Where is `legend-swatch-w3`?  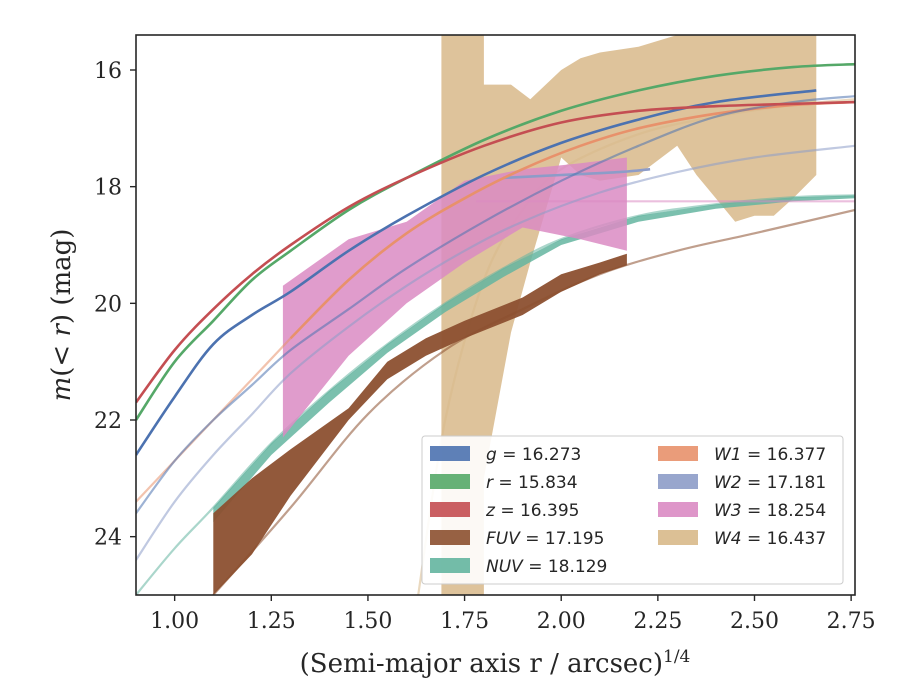
legend-swatch-w3 is located at coordinates (678, 509).